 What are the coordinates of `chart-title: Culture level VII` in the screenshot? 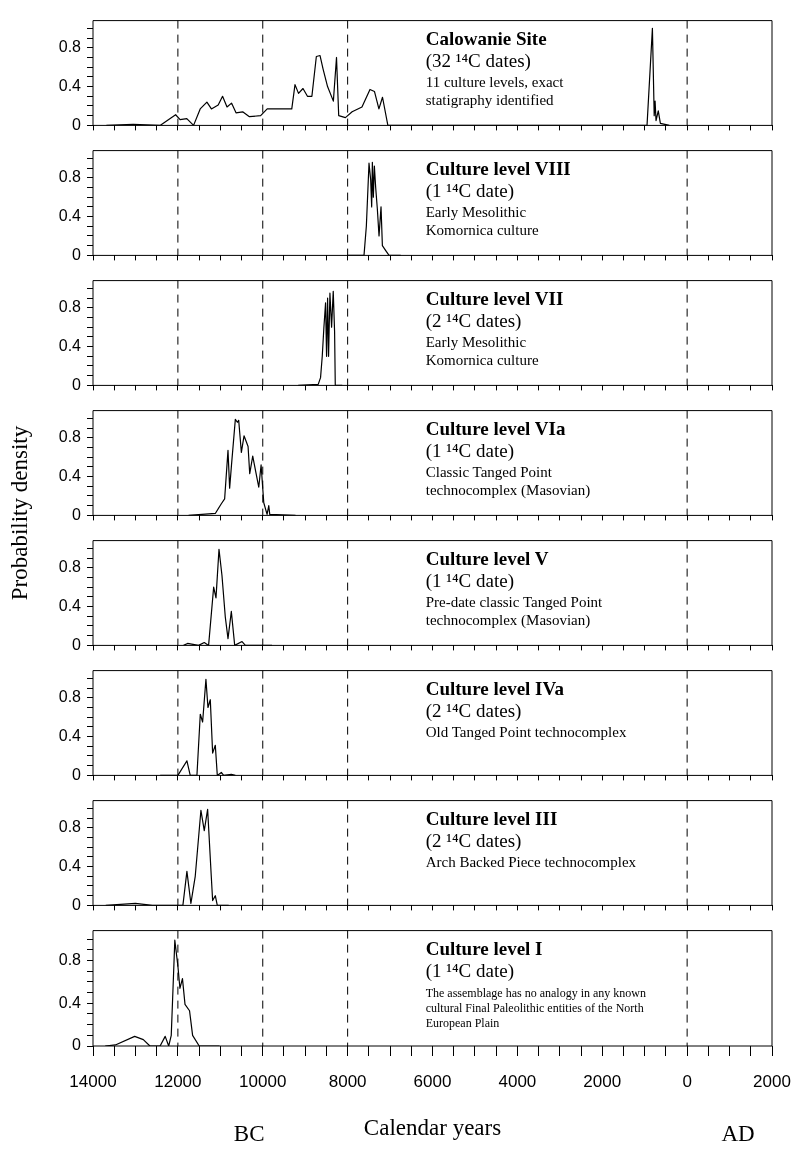 It's located at (494, 298).